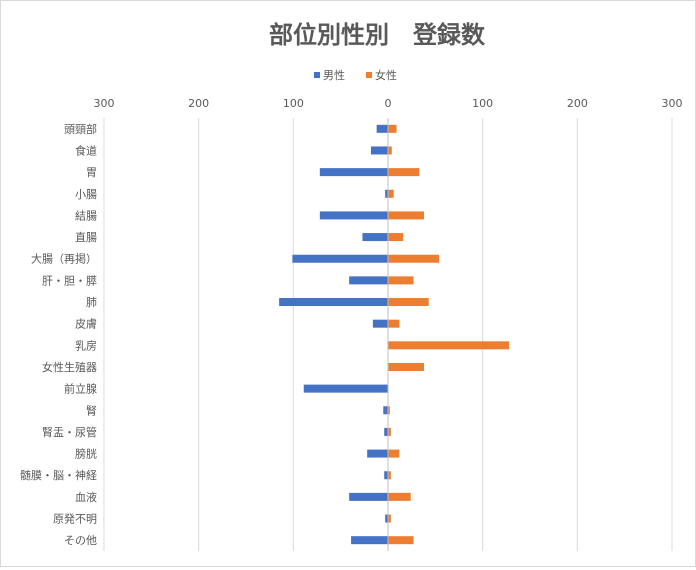 The image size is (696, 570). I want to click on x-tick-label: 0, so click(388, 103).